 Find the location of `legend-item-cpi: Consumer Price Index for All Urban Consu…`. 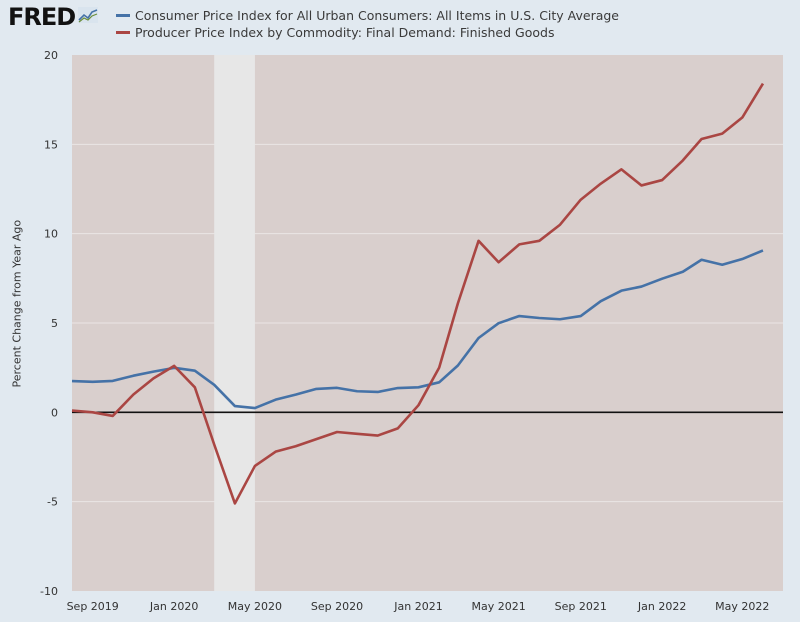

legend-item-cpi: Consumer Price Index for All Urban Consu… is located at coordinates (367, 15).